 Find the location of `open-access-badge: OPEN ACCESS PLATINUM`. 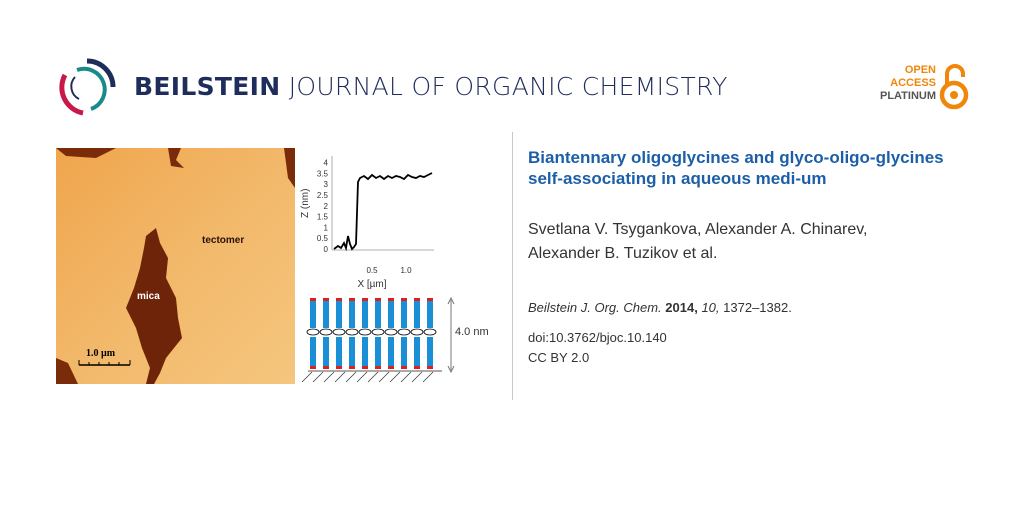

open-access-badge: OPEN ACCESS PLATINUM is located at coordinates (907, 83).